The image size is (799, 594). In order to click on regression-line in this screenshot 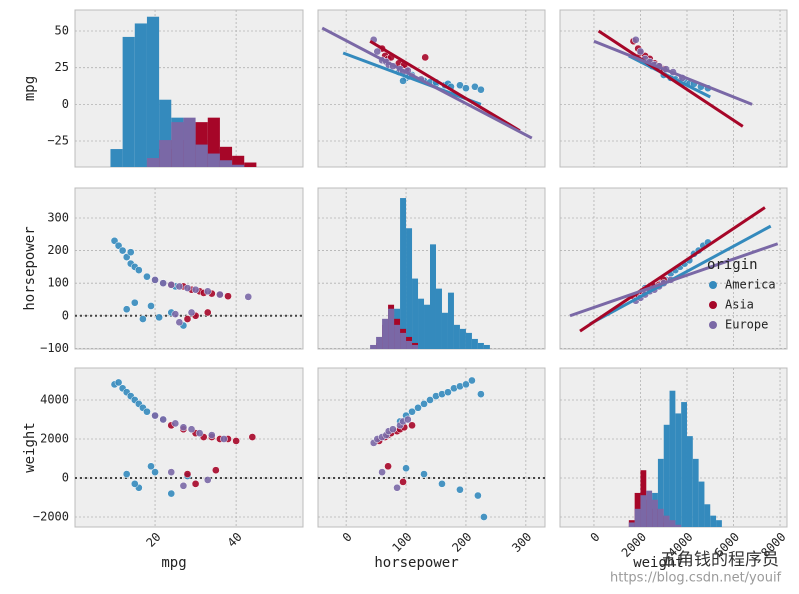, I will do `click(680, 275)`.